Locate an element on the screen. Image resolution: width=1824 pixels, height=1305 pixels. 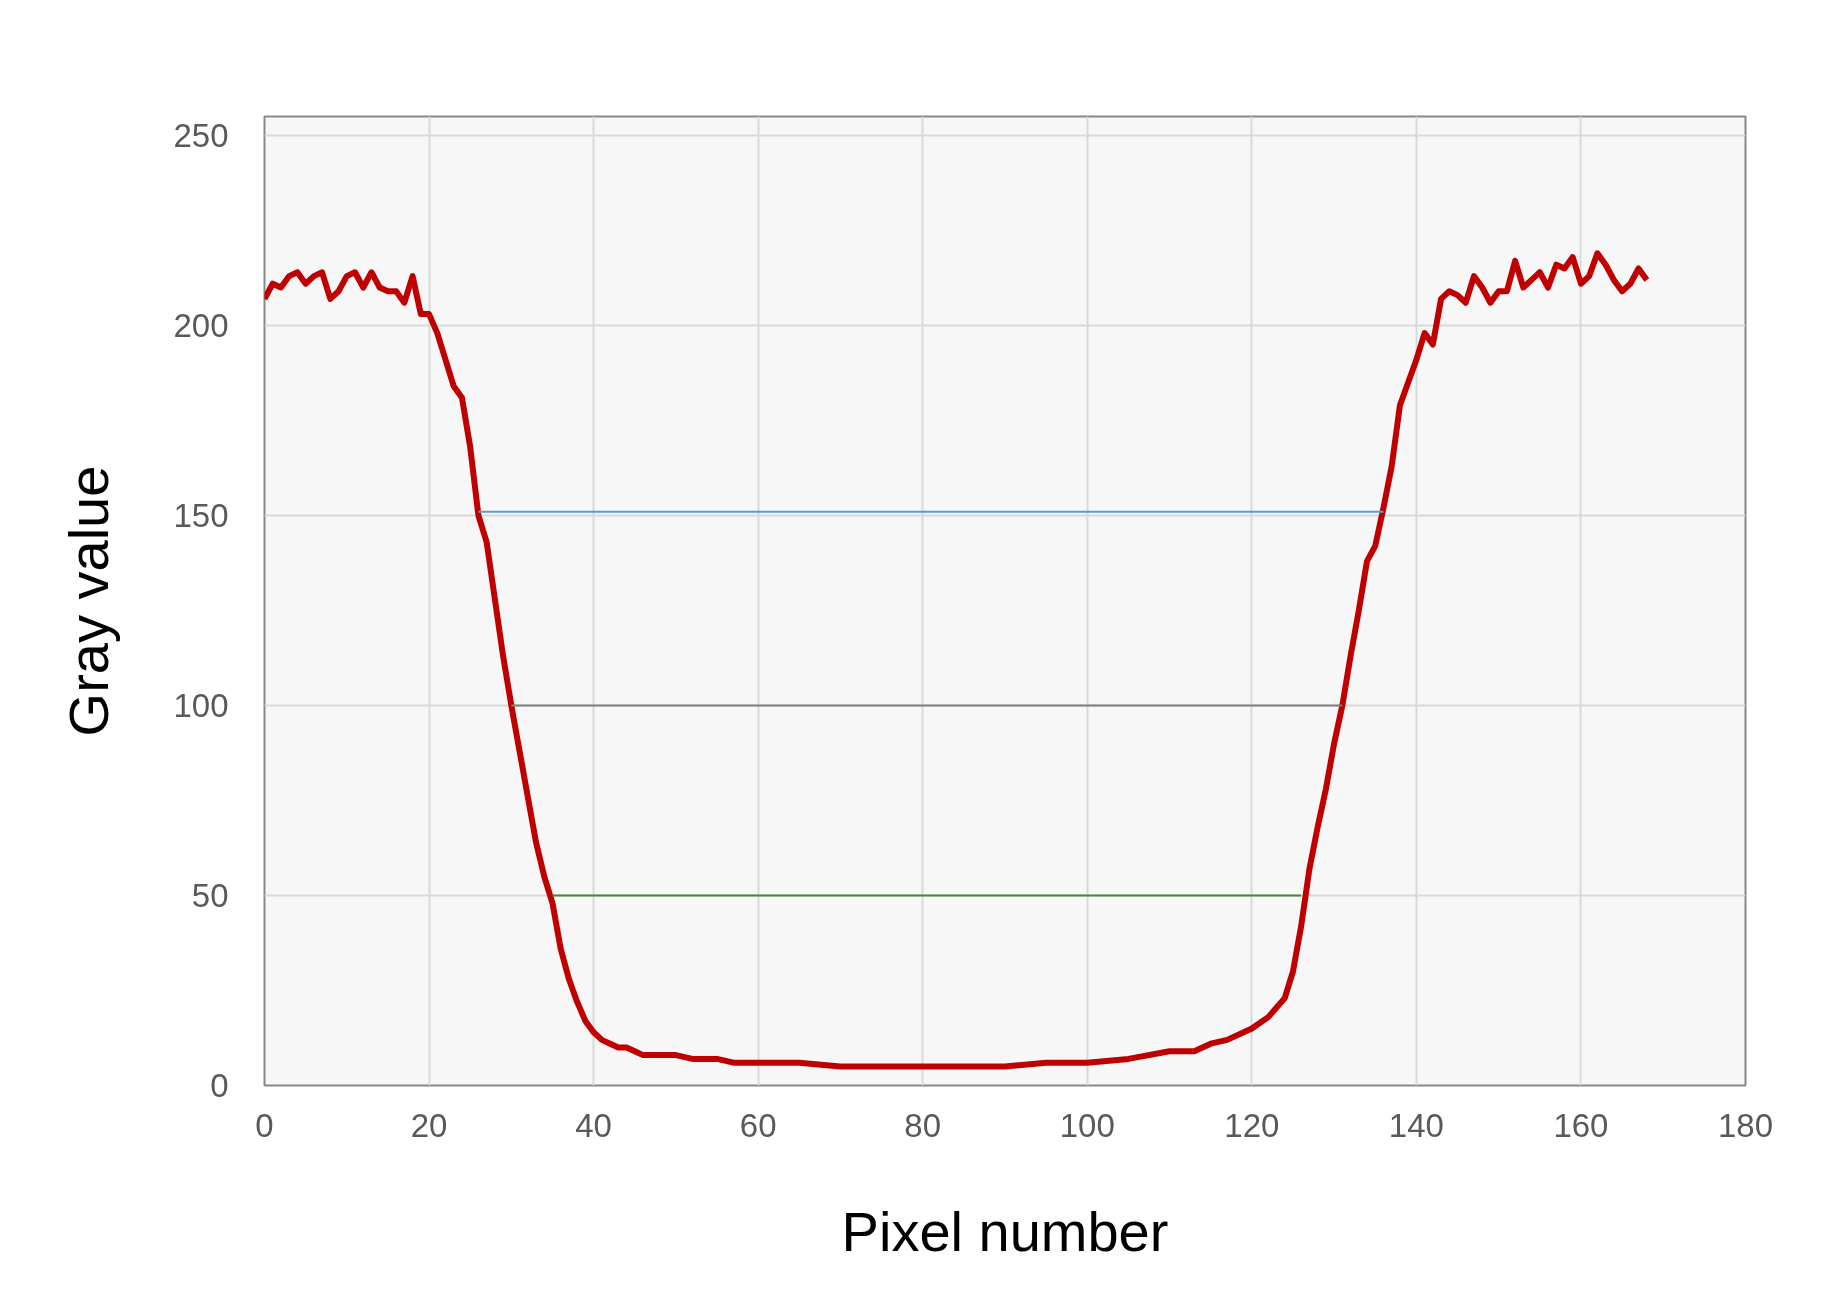
x-tick-label: 40 is located at coordinates (593, 1125).